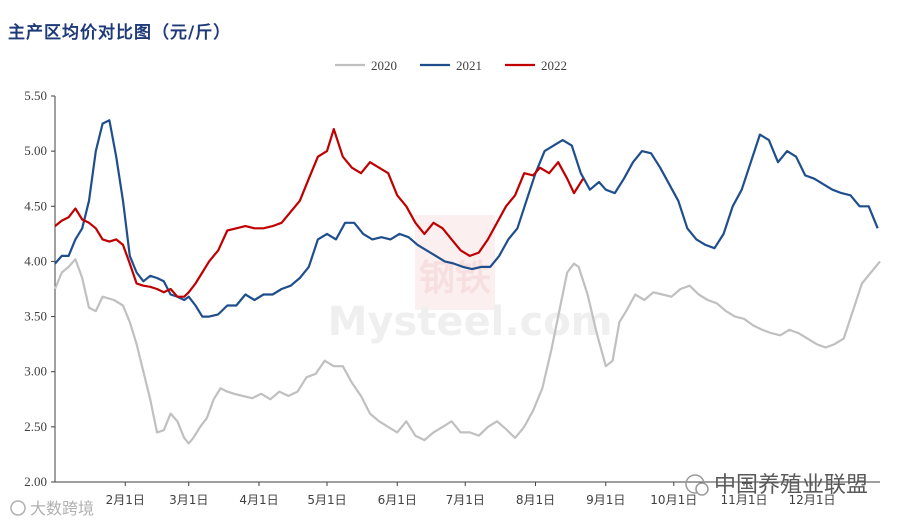 The height and width of the screenshot is (523, 900). What do you see at coordinates (62, 508) in the screenshot?
I see `corner-watermark-text: 大数跨境` at bounding box center [62, 508].